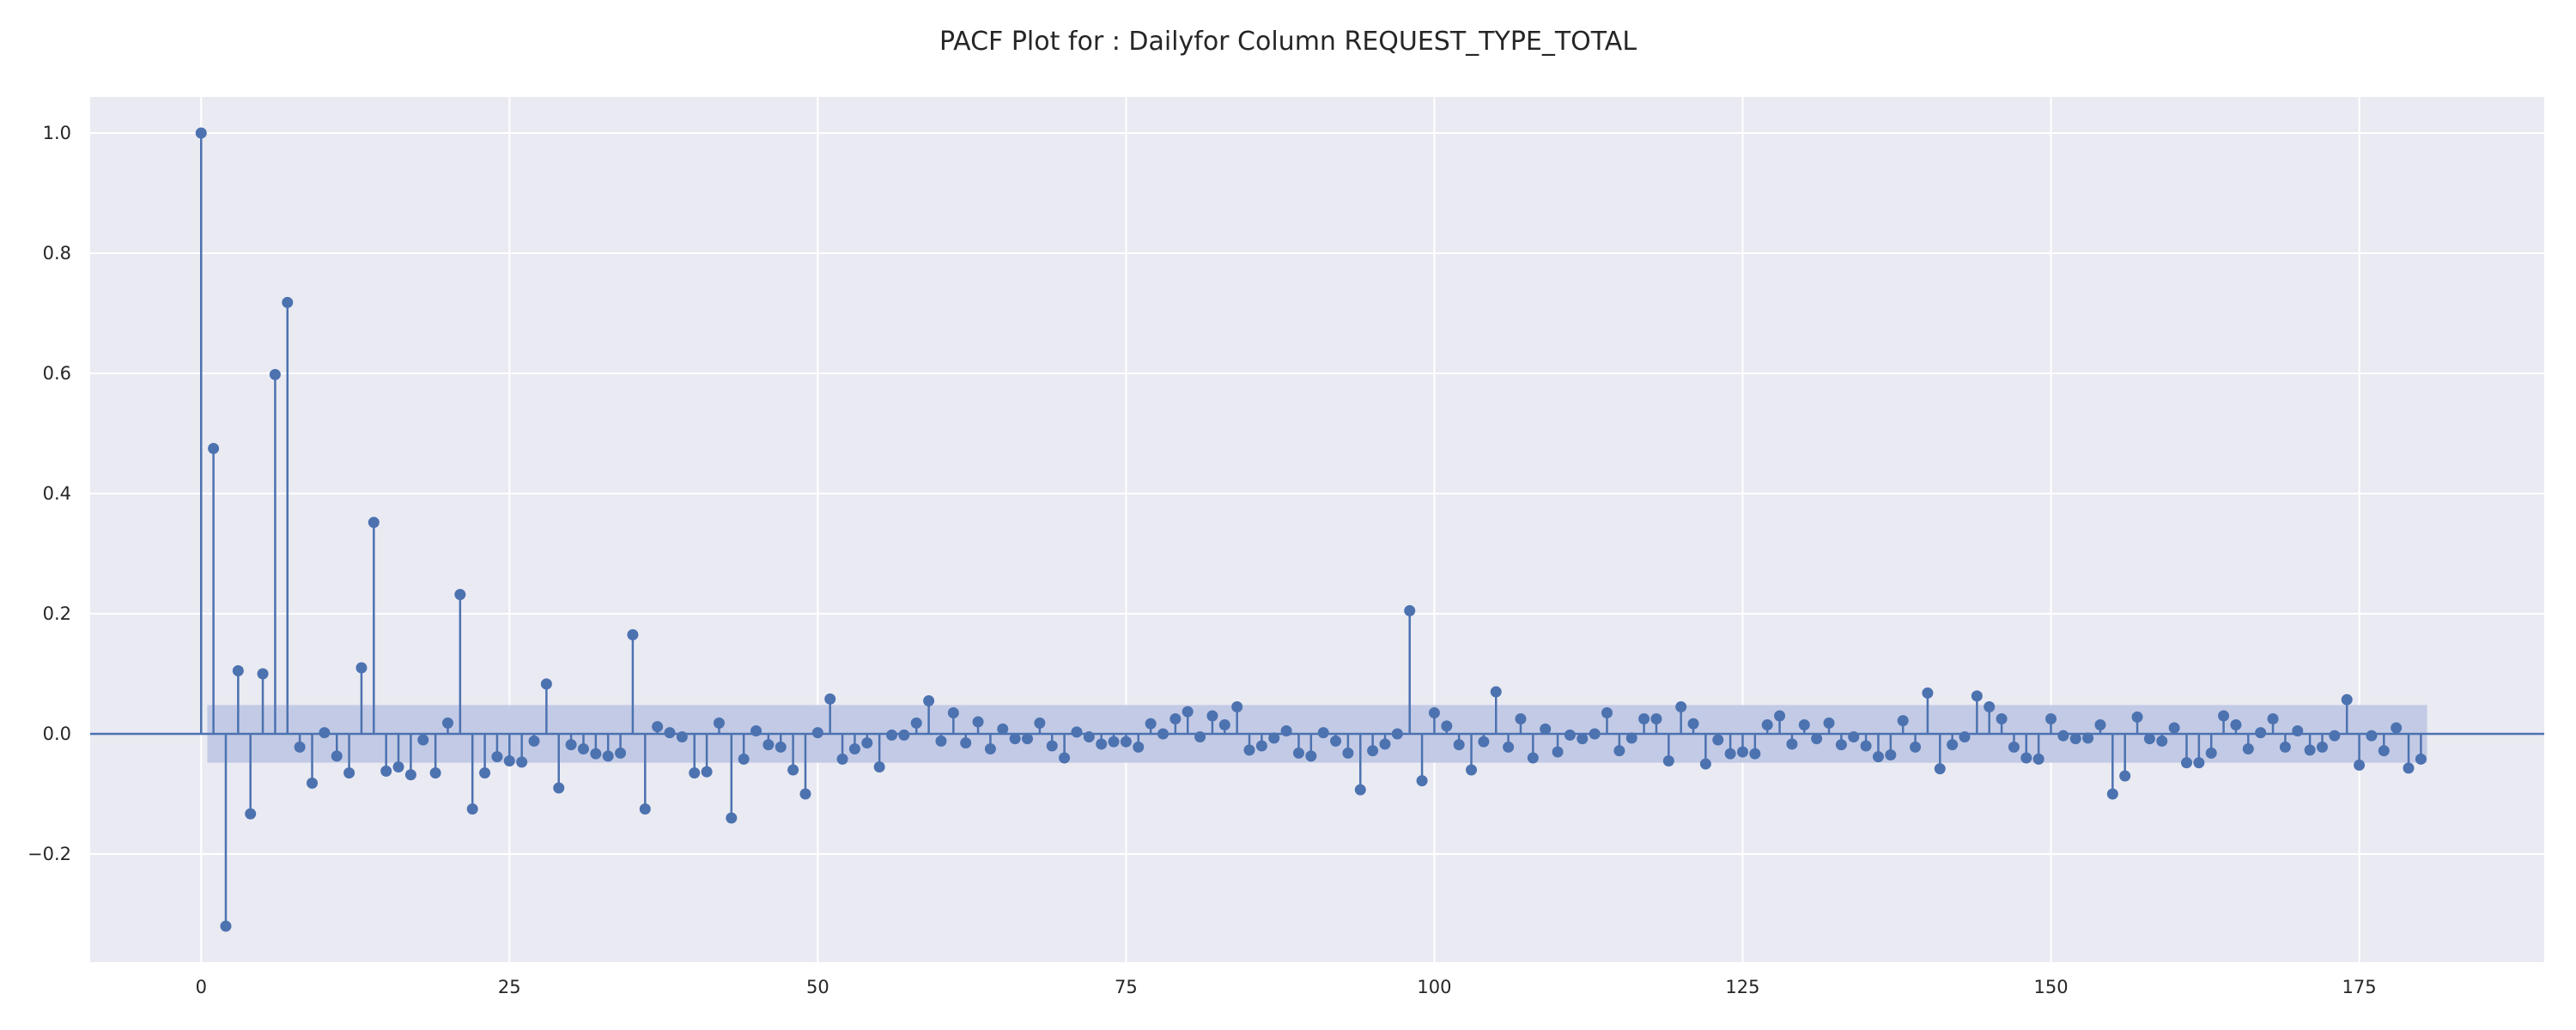 Image resolution: width=2576 pixels, height=1030 pixels. What do you see at coordinates (1287, 987) in the screenshot?
I see `x-tick-labels: 0 25 50 75 100 125 150 175` at bounding box center [1287, 987].